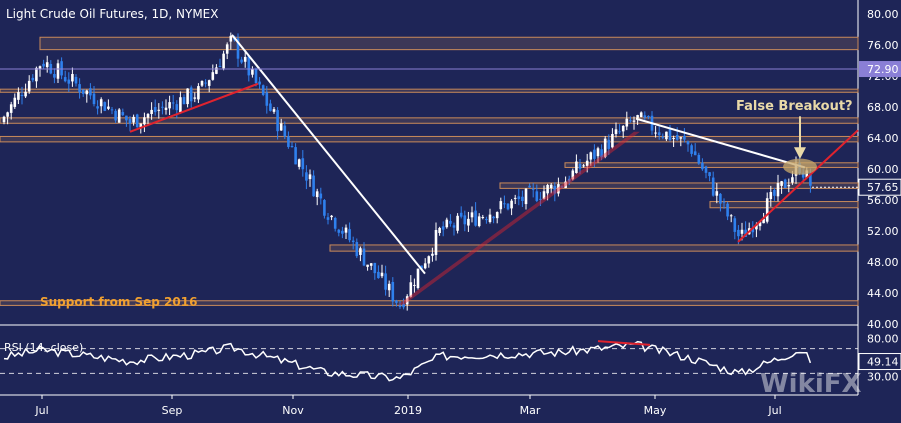  Describe the element at coordinates (41, 410) in the screenshot. I see `time-tick-label: Jul` at that location.